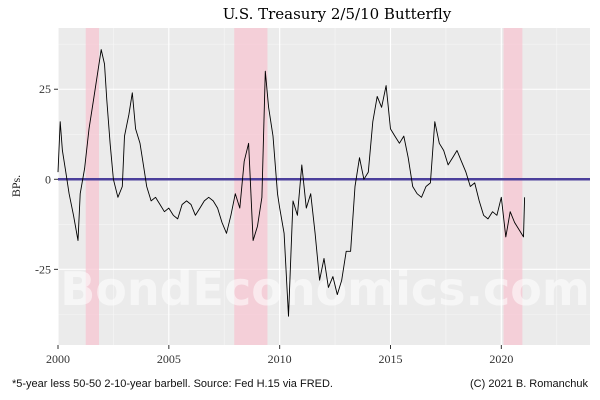 The image size is (600, 400). I want to click on x-tick-label: 2020, so click(501, 359).